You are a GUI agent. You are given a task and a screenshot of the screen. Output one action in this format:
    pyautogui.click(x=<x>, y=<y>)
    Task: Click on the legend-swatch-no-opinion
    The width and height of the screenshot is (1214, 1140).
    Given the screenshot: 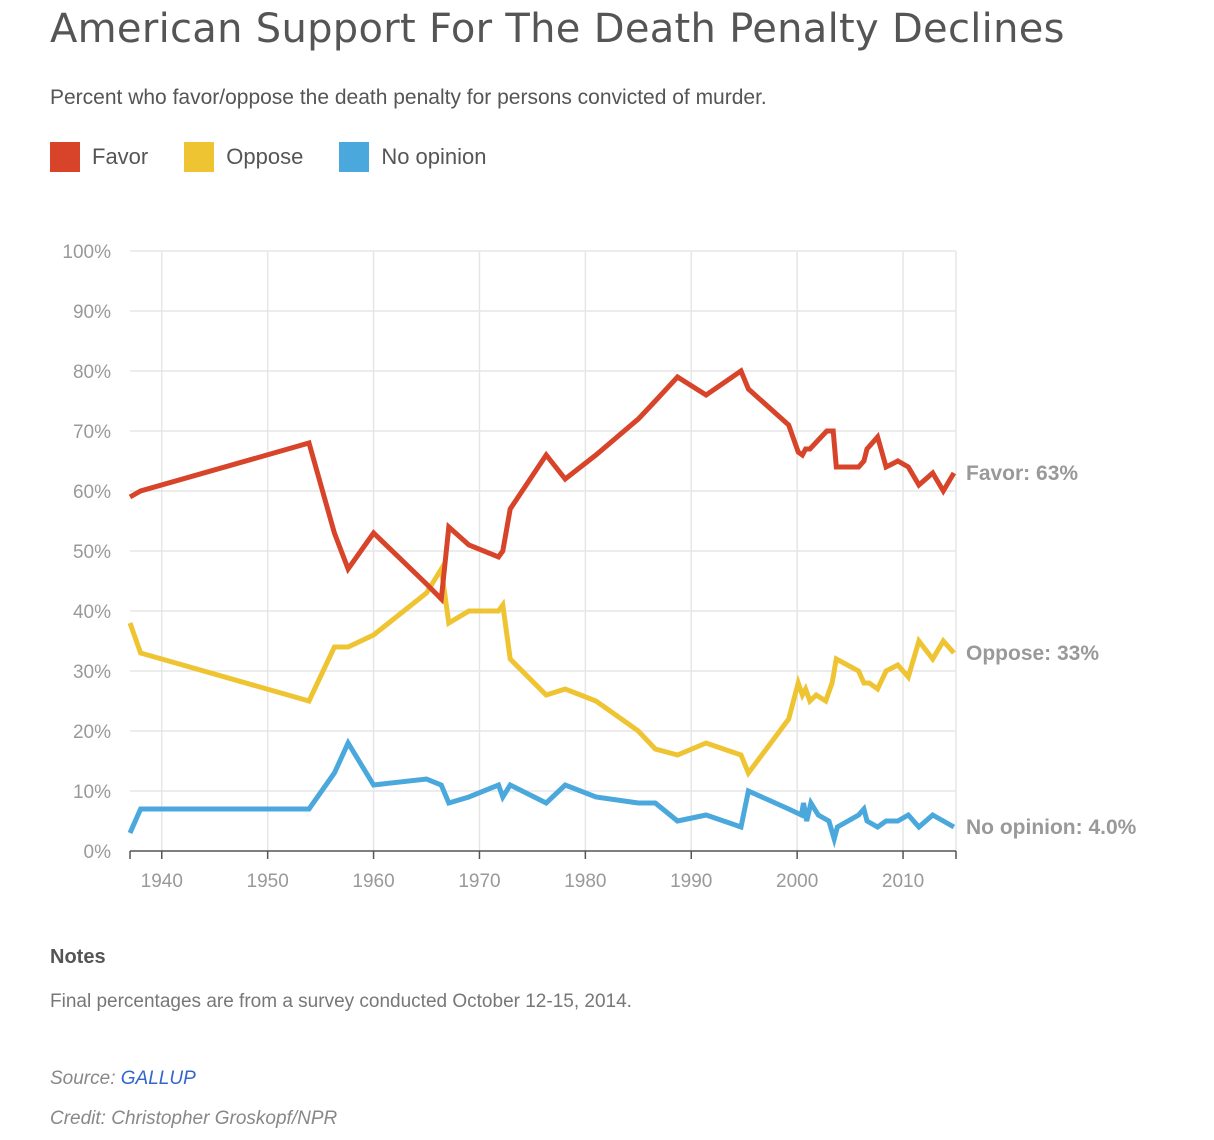 What is the action you would take?
    pyautogui.click(x=354, y=157)
    